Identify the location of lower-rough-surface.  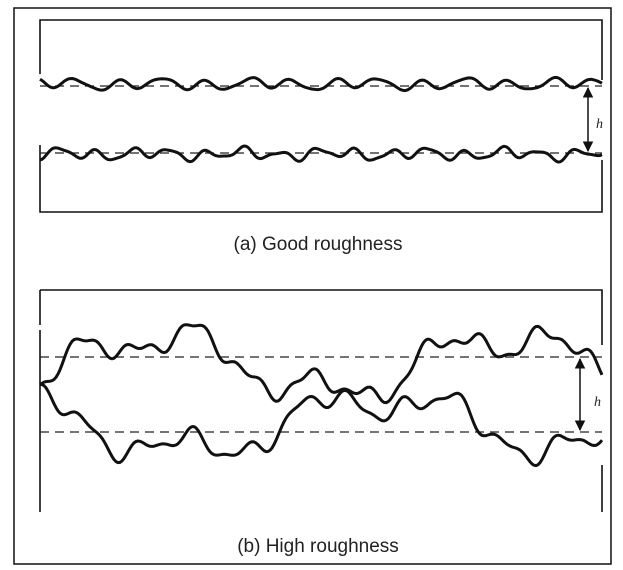
(322, 425).